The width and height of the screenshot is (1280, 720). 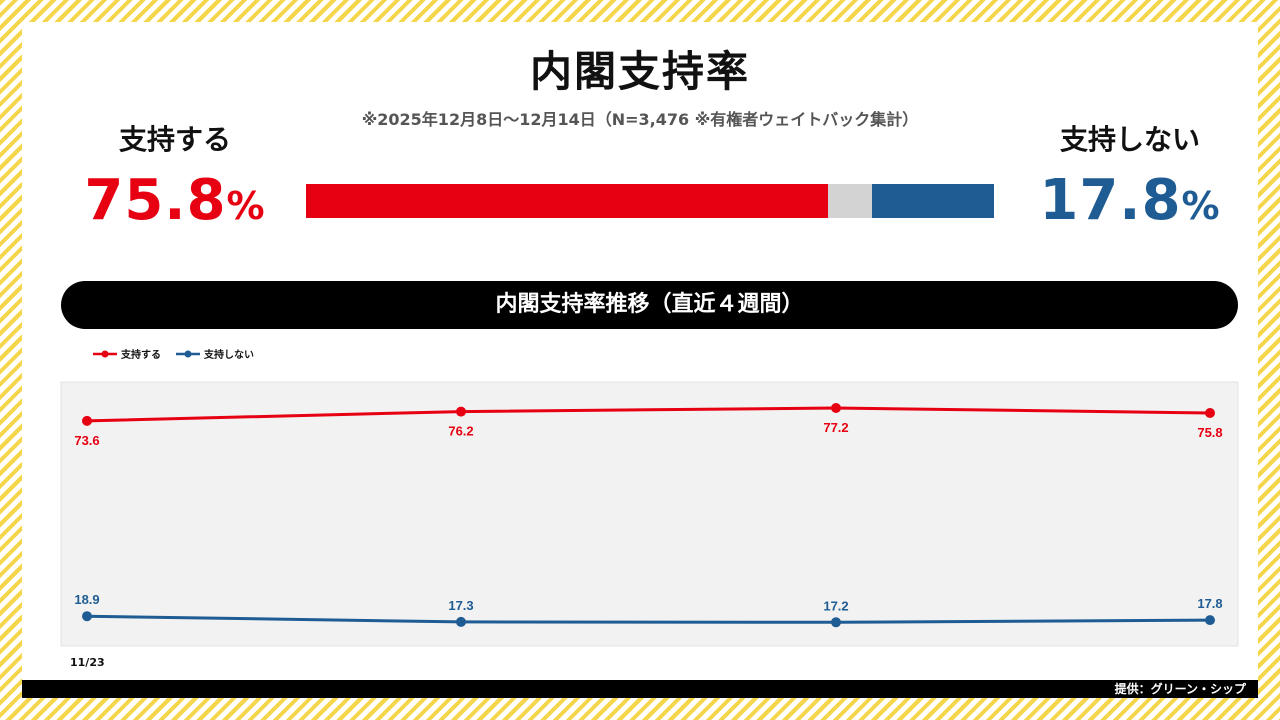 What do you see at coordinates (246, 206) in the screenshot?
I see `support-percent-sign: %` at bounding box center [246, 206].